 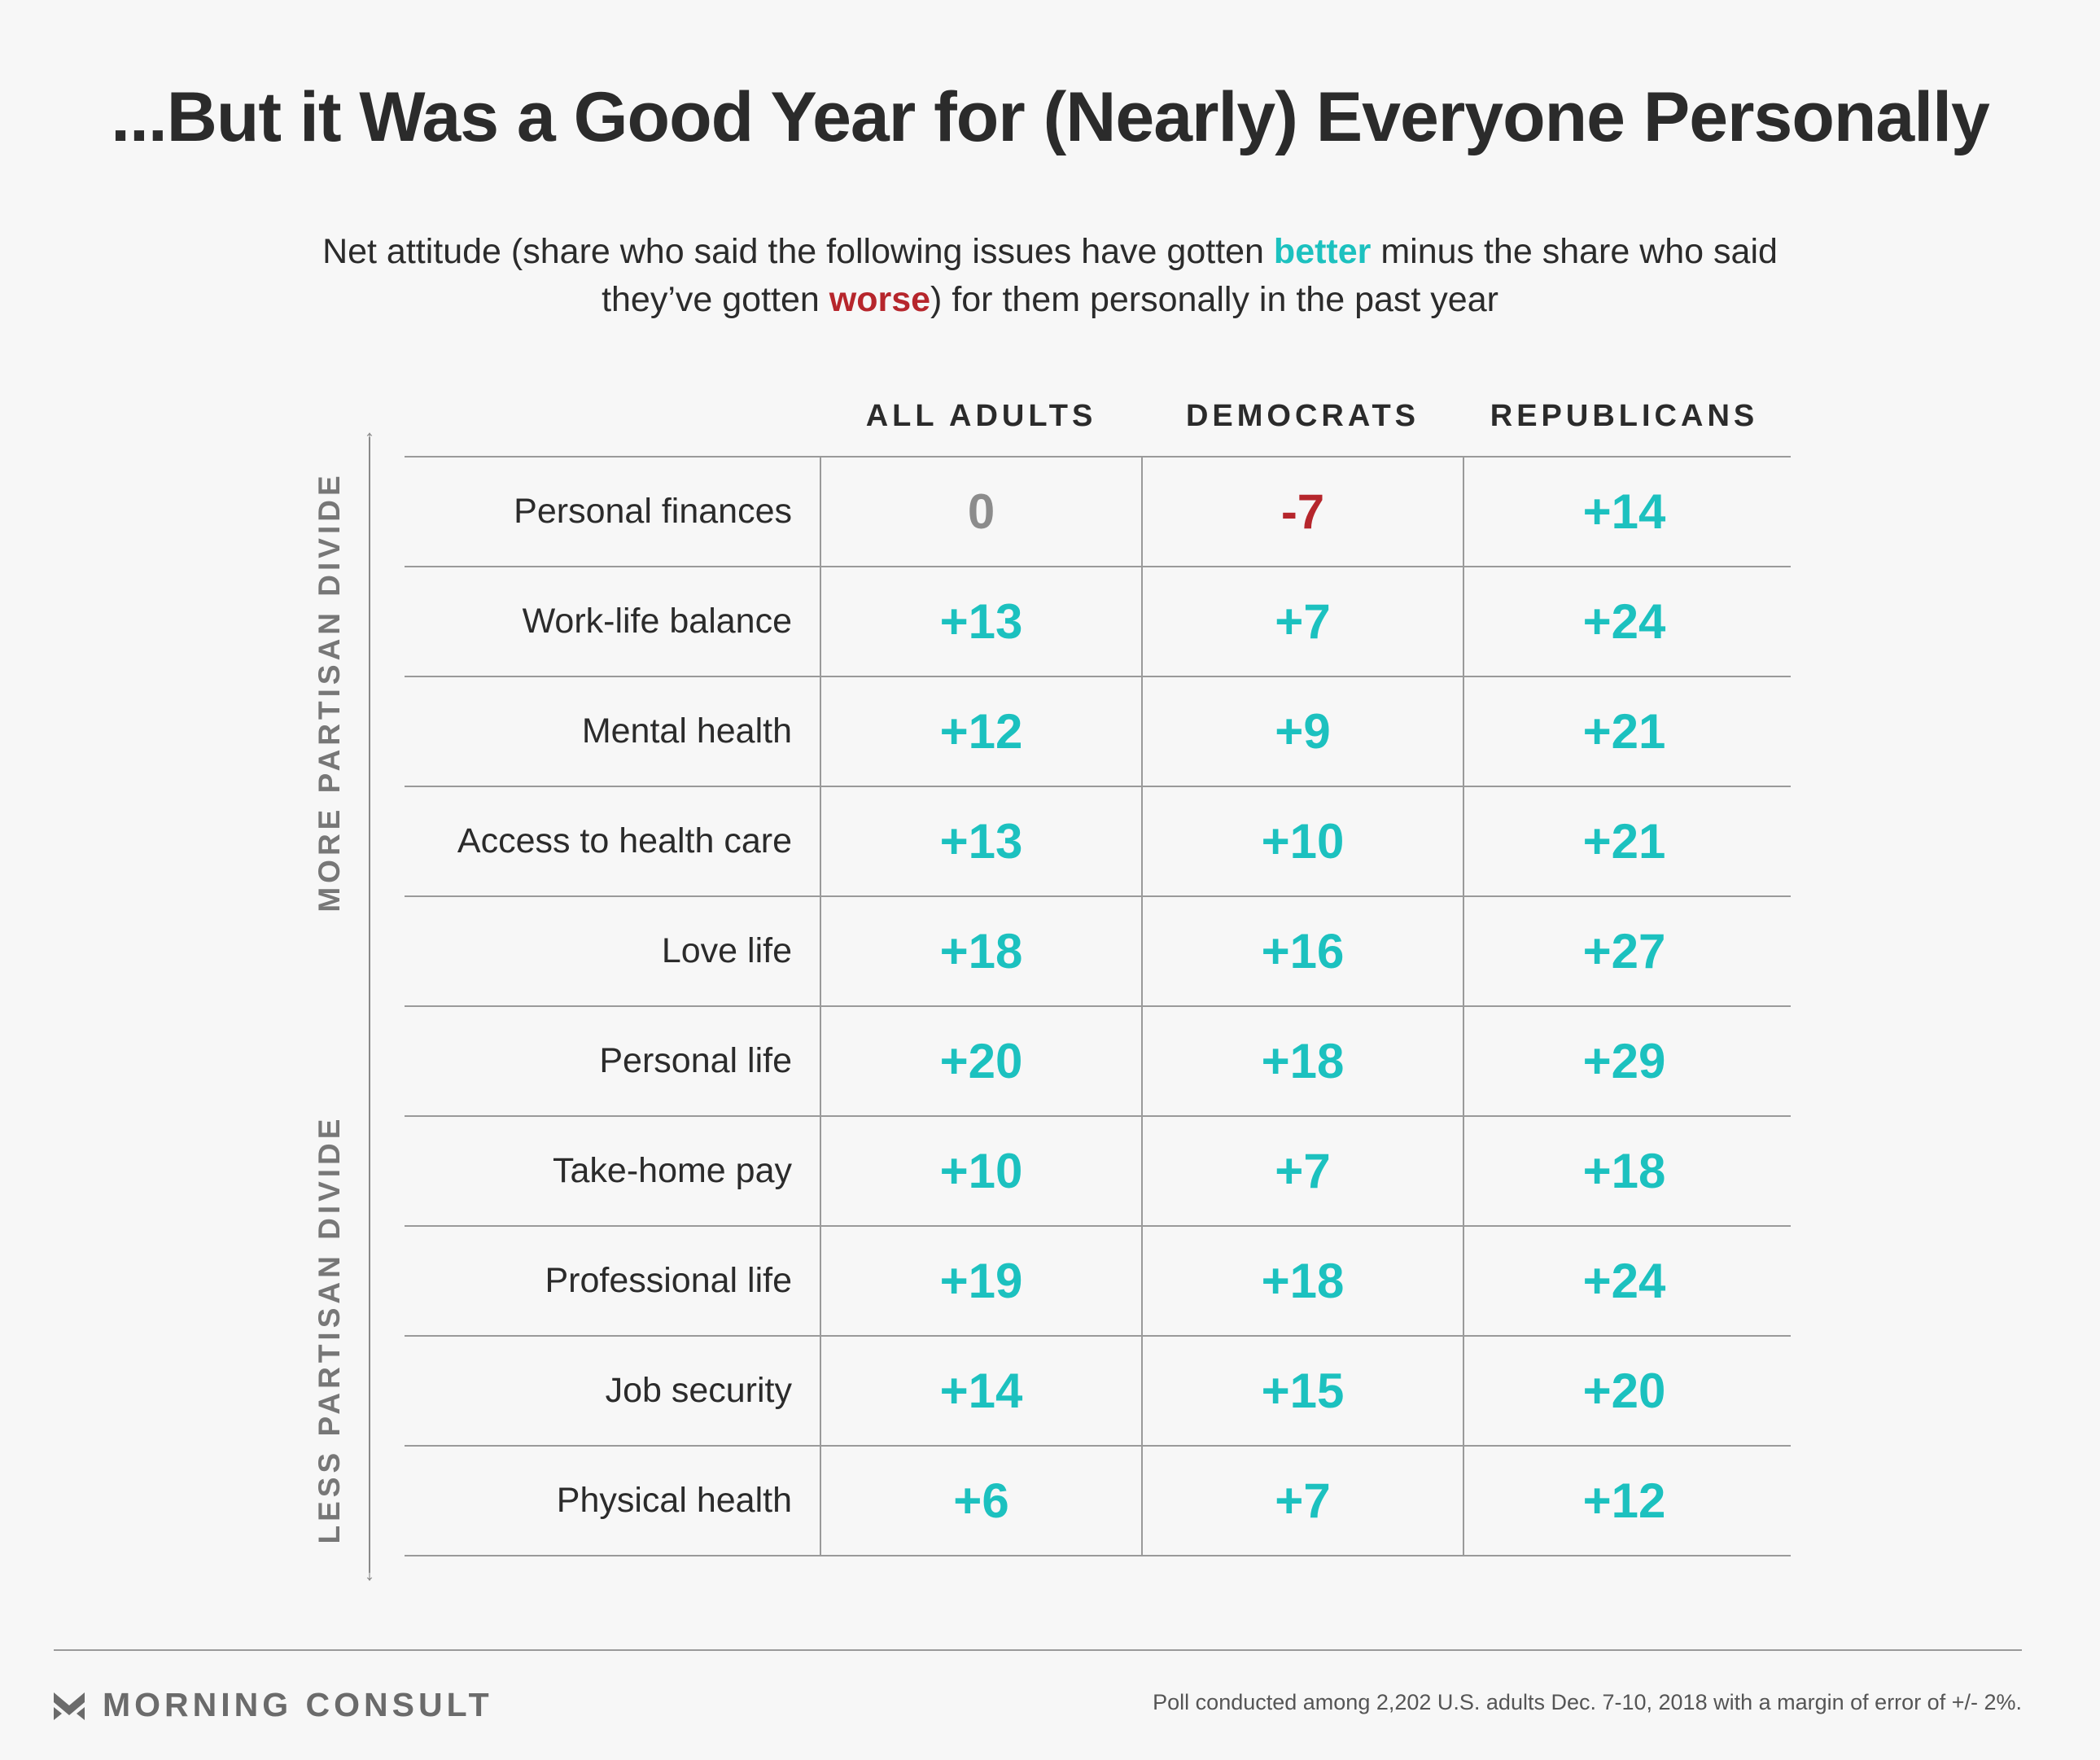 What do you see at coordinates (981, 1281) in the screenshot?
I see `table-cell-value: +19` at bounding box center [981, 1281].